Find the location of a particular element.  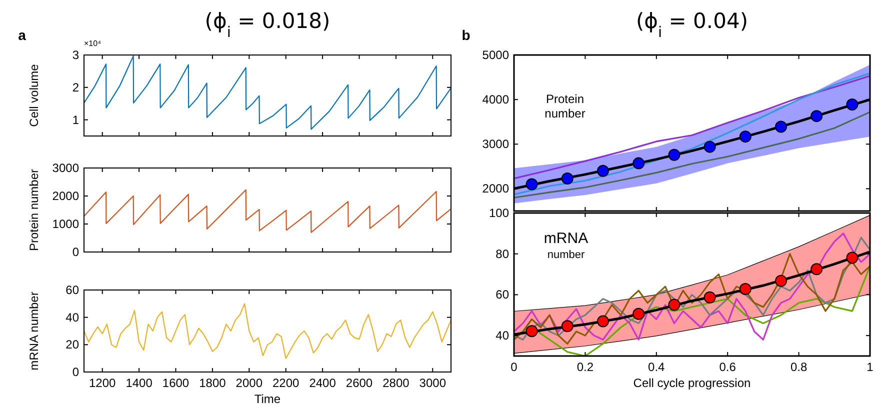

x-tick-label: 1 is located at coordinates (870, 367).